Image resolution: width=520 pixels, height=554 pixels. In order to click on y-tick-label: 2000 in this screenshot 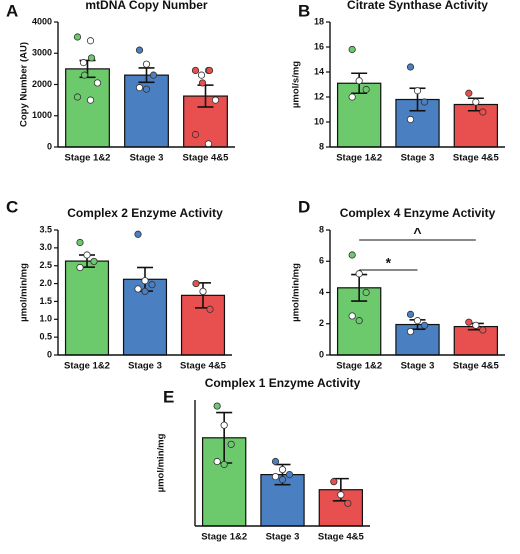, I will do `click(42, 84)`.